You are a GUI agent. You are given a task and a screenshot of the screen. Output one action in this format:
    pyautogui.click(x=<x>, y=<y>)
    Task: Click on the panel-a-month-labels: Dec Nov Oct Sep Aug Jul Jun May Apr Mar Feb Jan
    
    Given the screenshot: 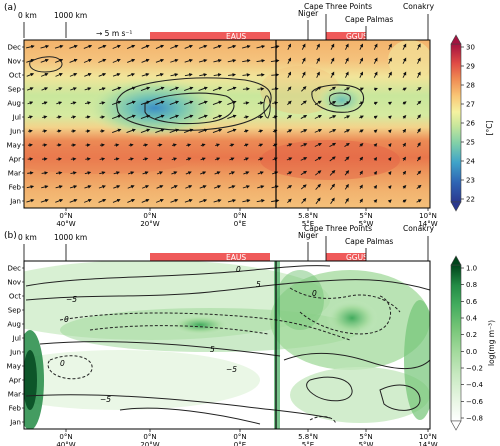 What is the action you would take?
    pyautogui.click(x=15, y=125)
    